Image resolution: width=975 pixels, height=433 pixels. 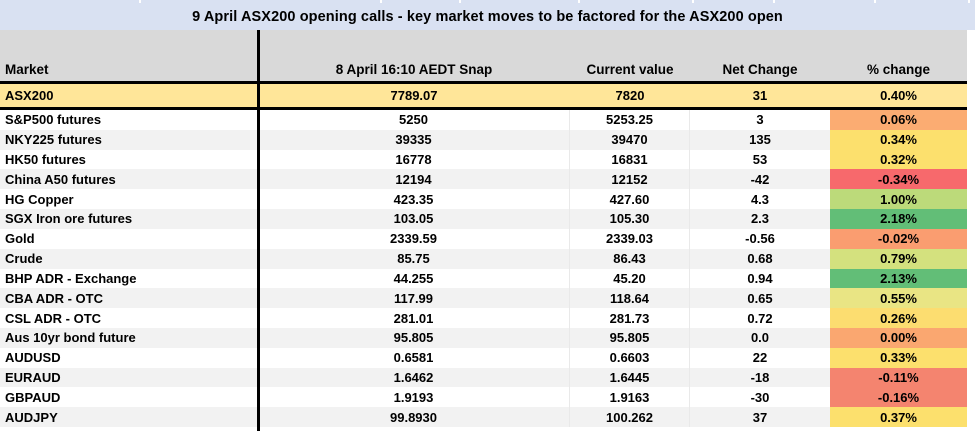 What do you see at coordinates (487, 139) in the screenshot?
I see `table-row: NKY225 futures 39335 39470 135 0.34%` at bounding box center [487, 139].